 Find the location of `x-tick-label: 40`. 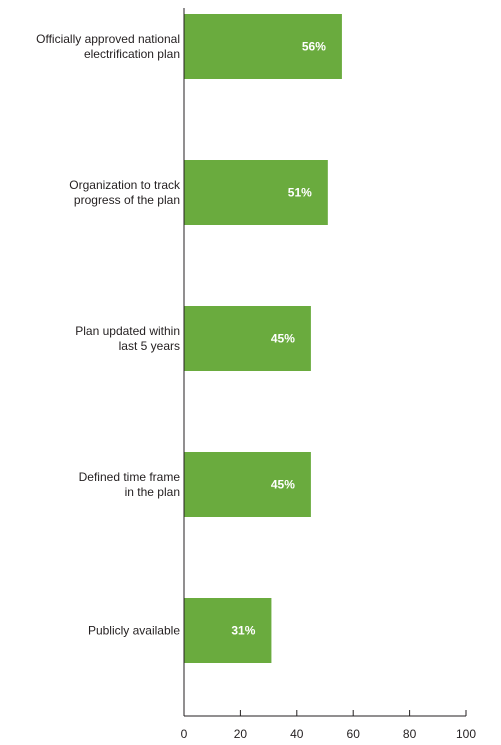

x-tick-label: 40 is located at coordinates (297, 734).